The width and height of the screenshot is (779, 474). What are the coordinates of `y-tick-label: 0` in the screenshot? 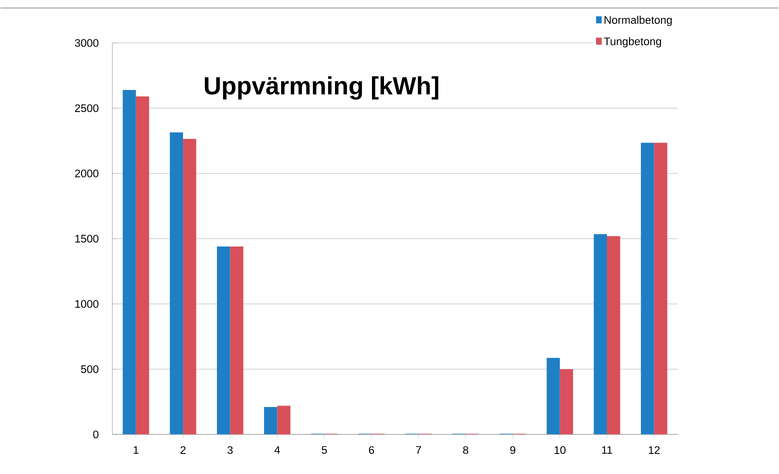 It's located at (95, 434).